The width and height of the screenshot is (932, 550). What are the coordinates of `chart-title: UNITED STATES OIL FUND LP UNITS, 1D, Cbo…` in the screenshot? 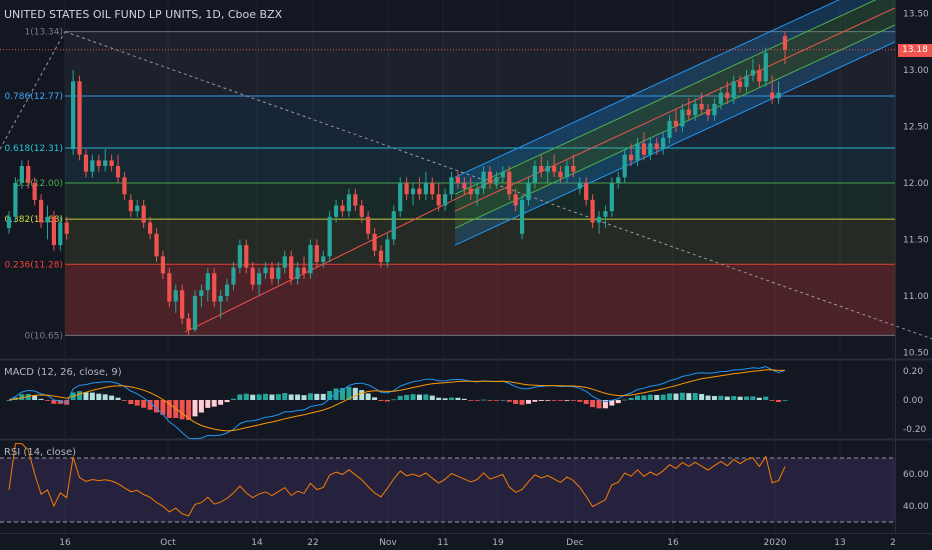 It's located at (143, 14).